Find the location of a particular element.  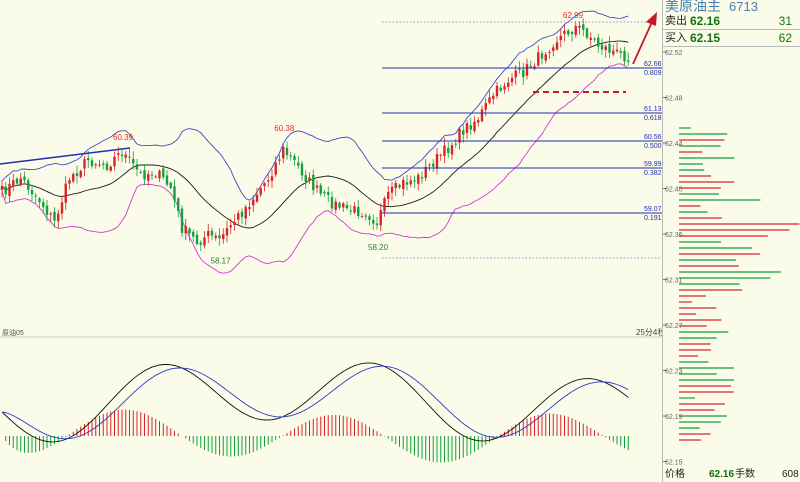

fib-ratio-label: 0.809 is located at coordinates (653, 73).